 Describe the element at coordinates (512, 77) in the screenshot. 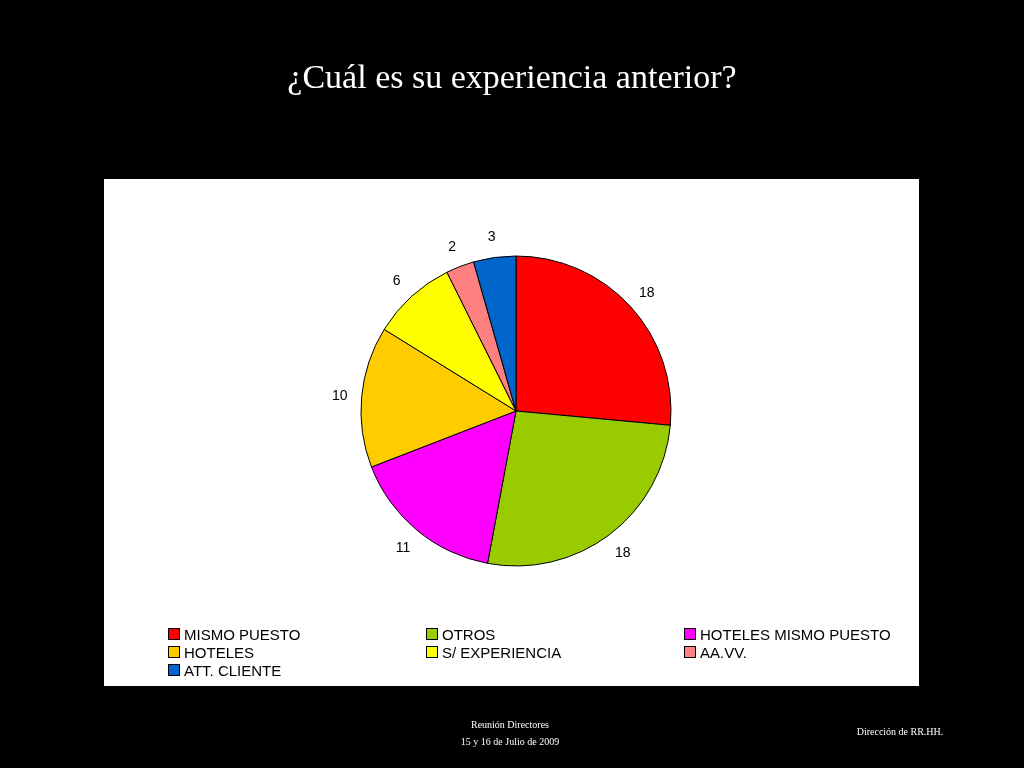

I see `chart-title: ¿Cuál es su experiencia anterior?` at that location.